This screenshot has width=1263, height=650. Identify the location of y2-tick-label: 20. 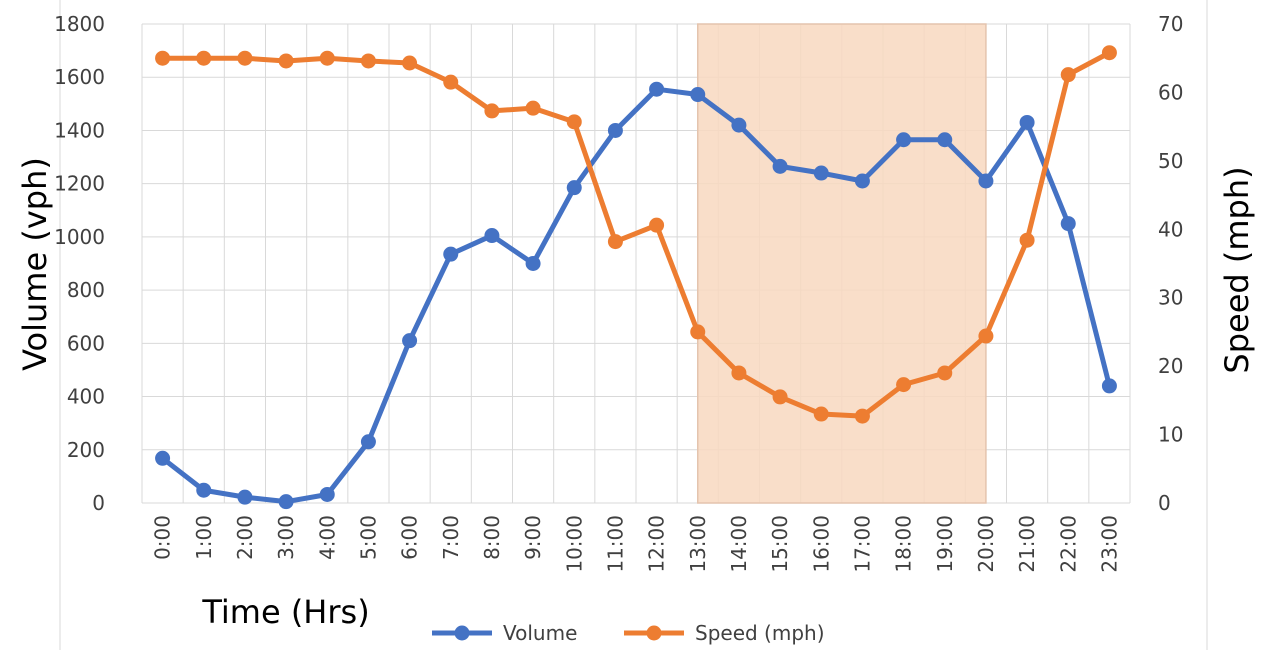
(1170, 366).